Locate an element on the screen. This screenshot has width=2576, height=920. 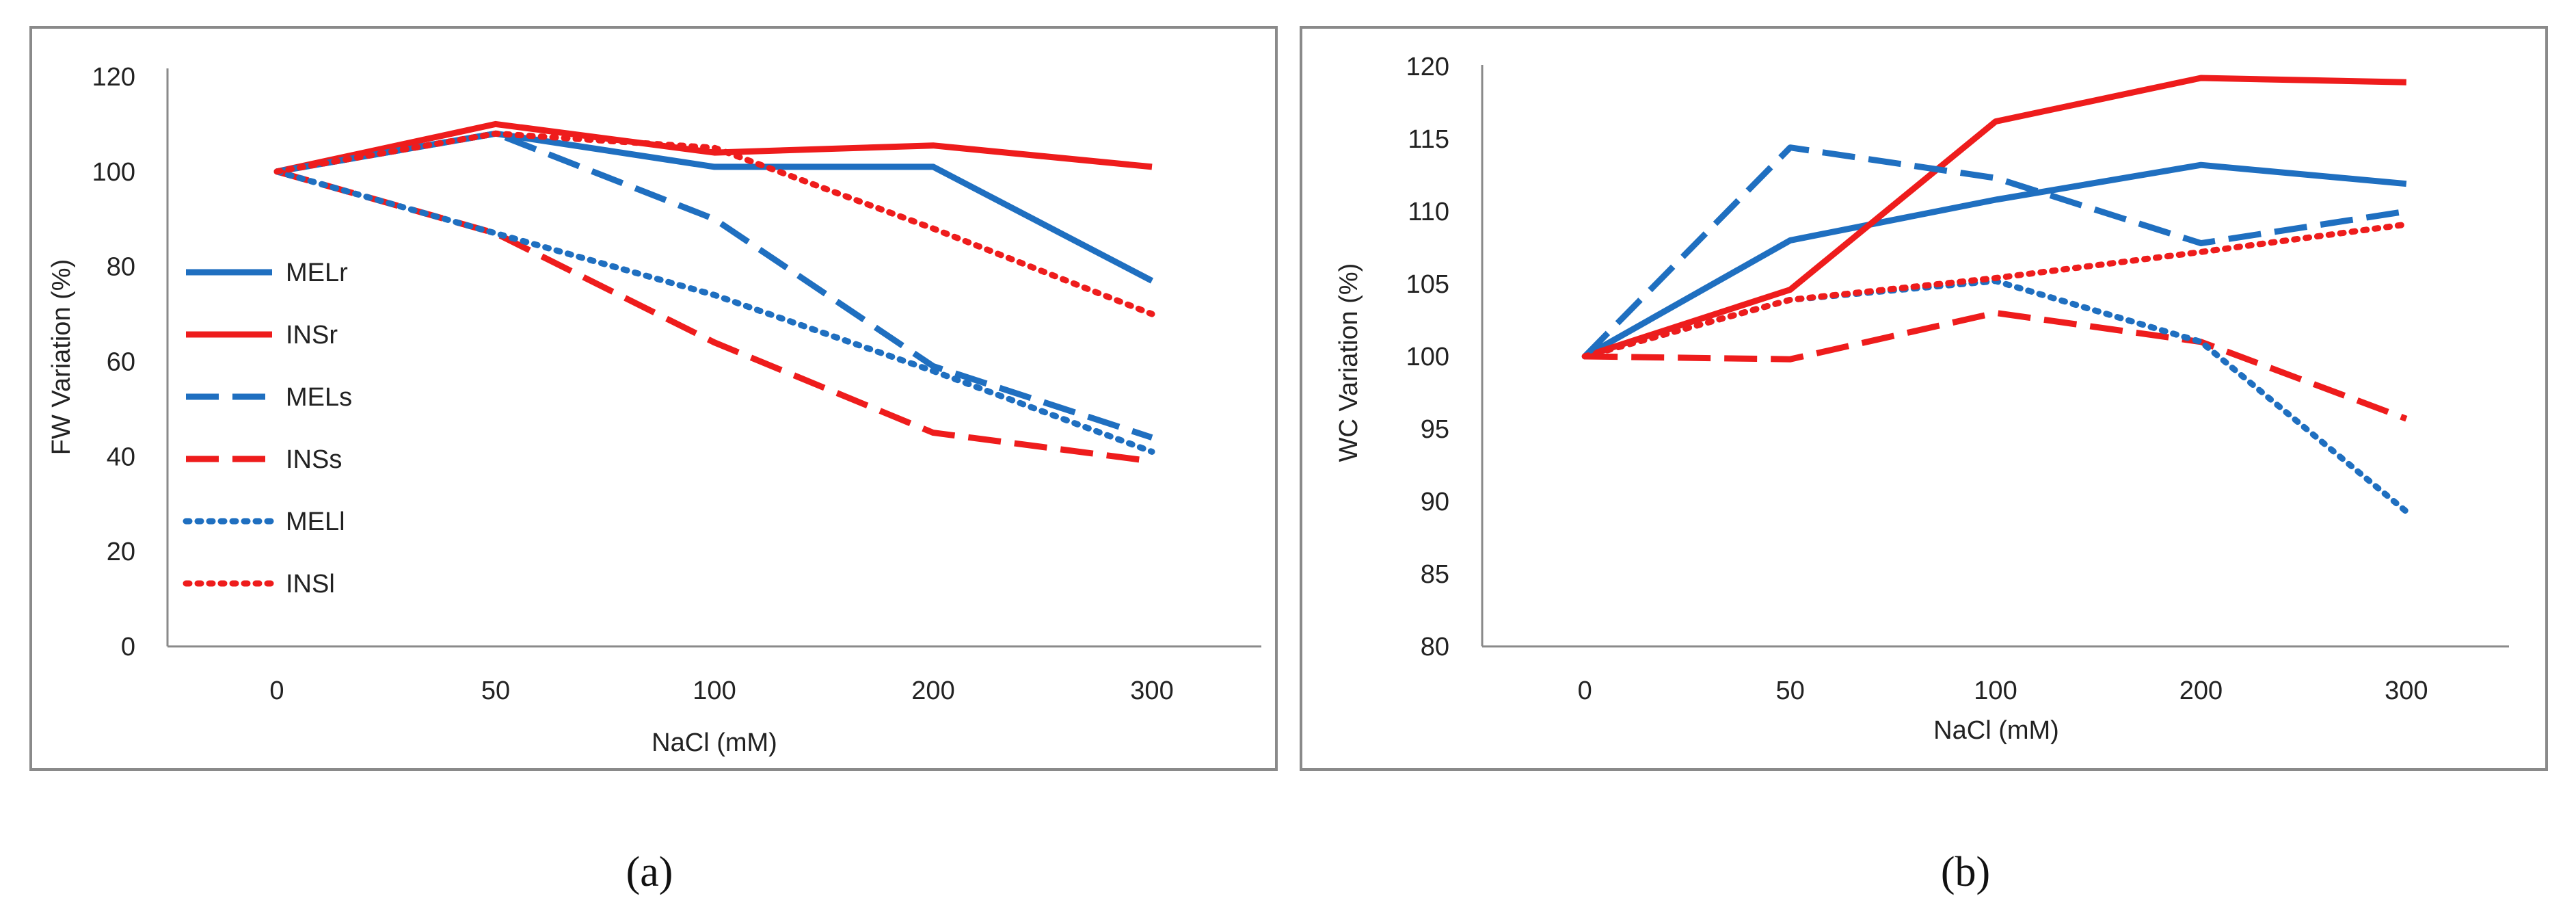
chart-a-legend-label-melr: MELr is located at coordinates (317, 273).